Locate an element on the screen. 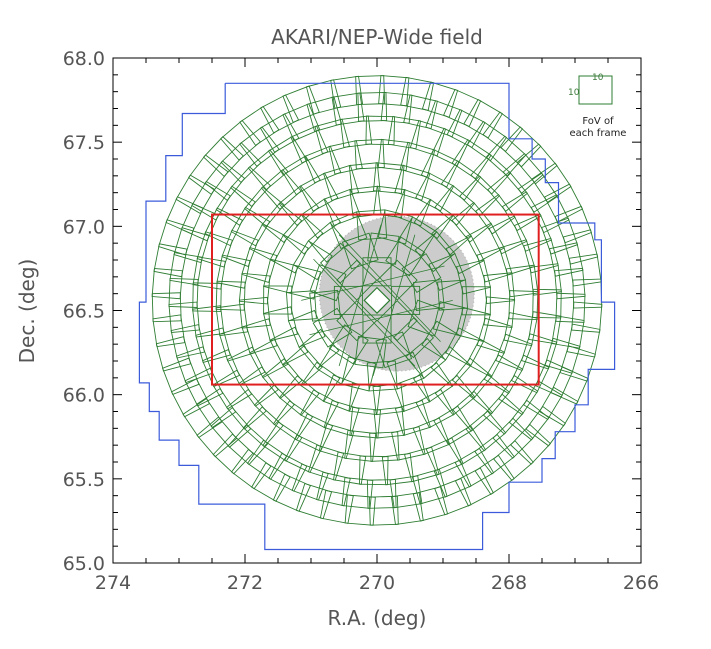 The width and height of the screenshot is (711, 649). y-tick-label: 68.0 is located at coordinates (84, 59).